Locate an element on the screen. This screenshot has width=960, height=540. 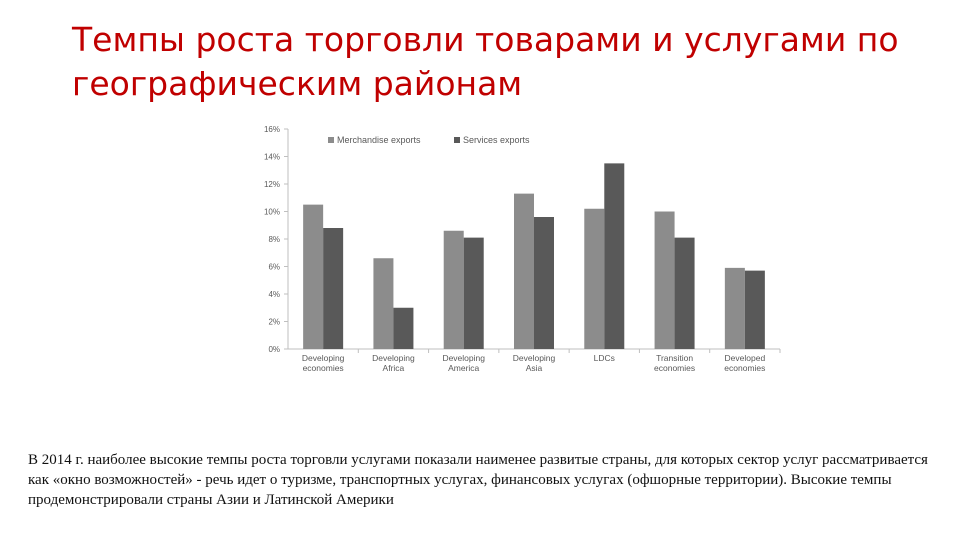
x-tick-label: LDCs is located at coordinates (604, 358).